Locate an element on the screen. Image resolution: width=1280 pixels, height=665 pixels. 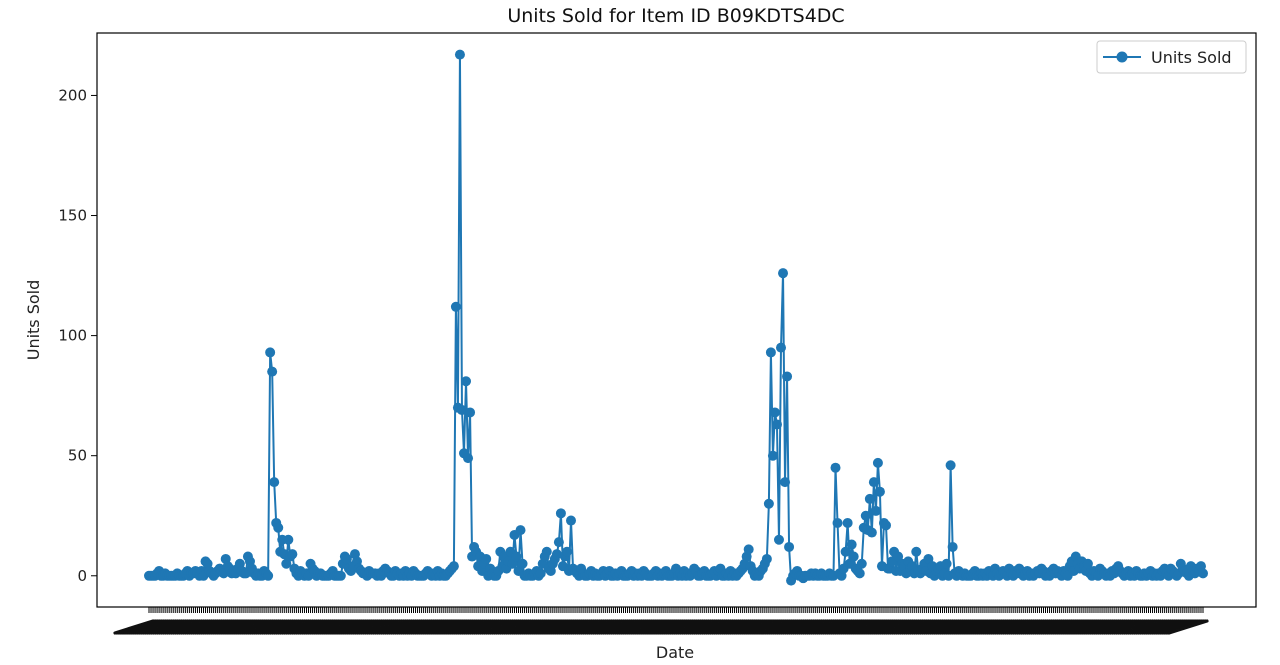
legend: Units Sold is located at coordinates (1171, 57).